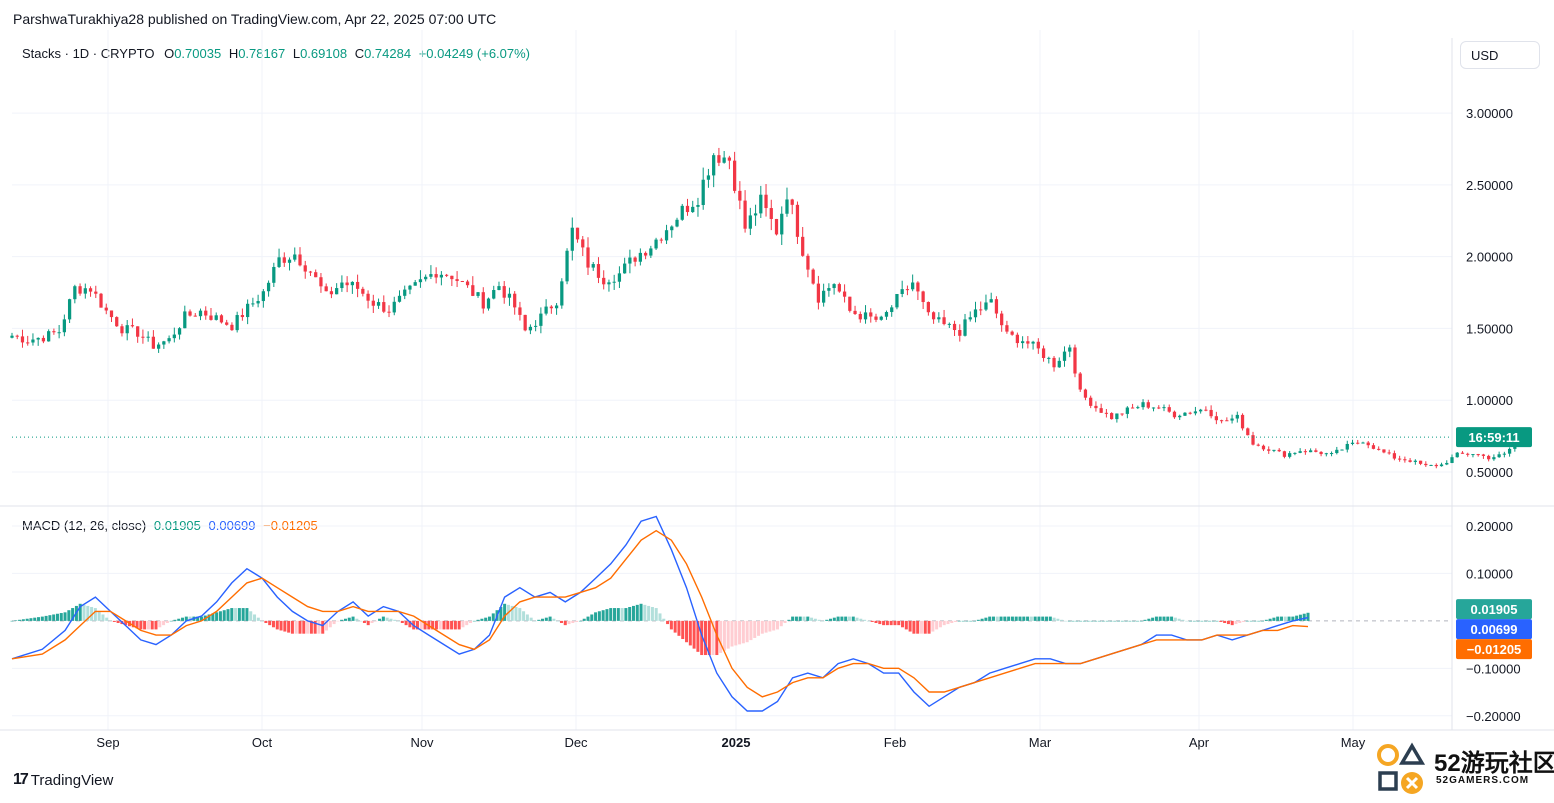 The height and width of the screenshot is (803, 1554). Describe the element at coordinates (576, 742) in the screenshot. I see `time-tick-label: Dec` at that location.